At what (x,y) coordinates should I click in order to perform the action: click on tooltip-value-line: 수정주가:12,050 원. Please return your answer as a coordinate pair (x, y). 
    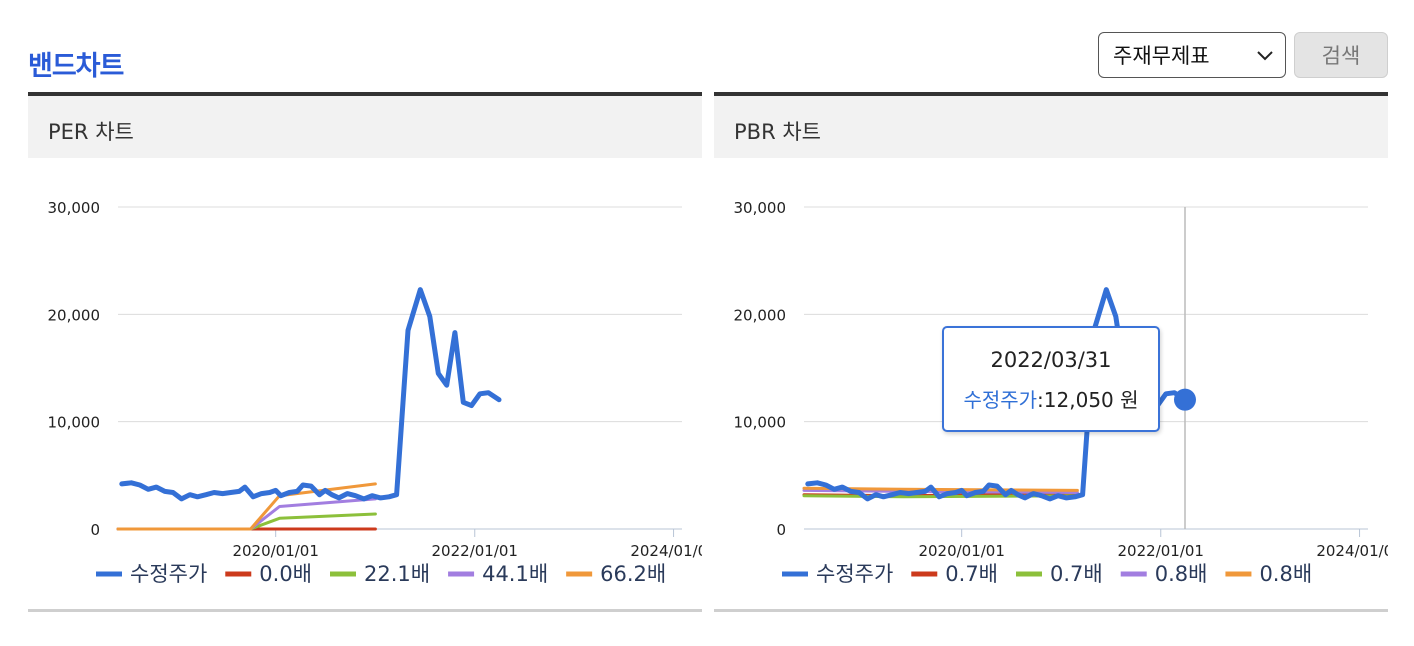
    Looking at the image, I should click on (1051, 400).